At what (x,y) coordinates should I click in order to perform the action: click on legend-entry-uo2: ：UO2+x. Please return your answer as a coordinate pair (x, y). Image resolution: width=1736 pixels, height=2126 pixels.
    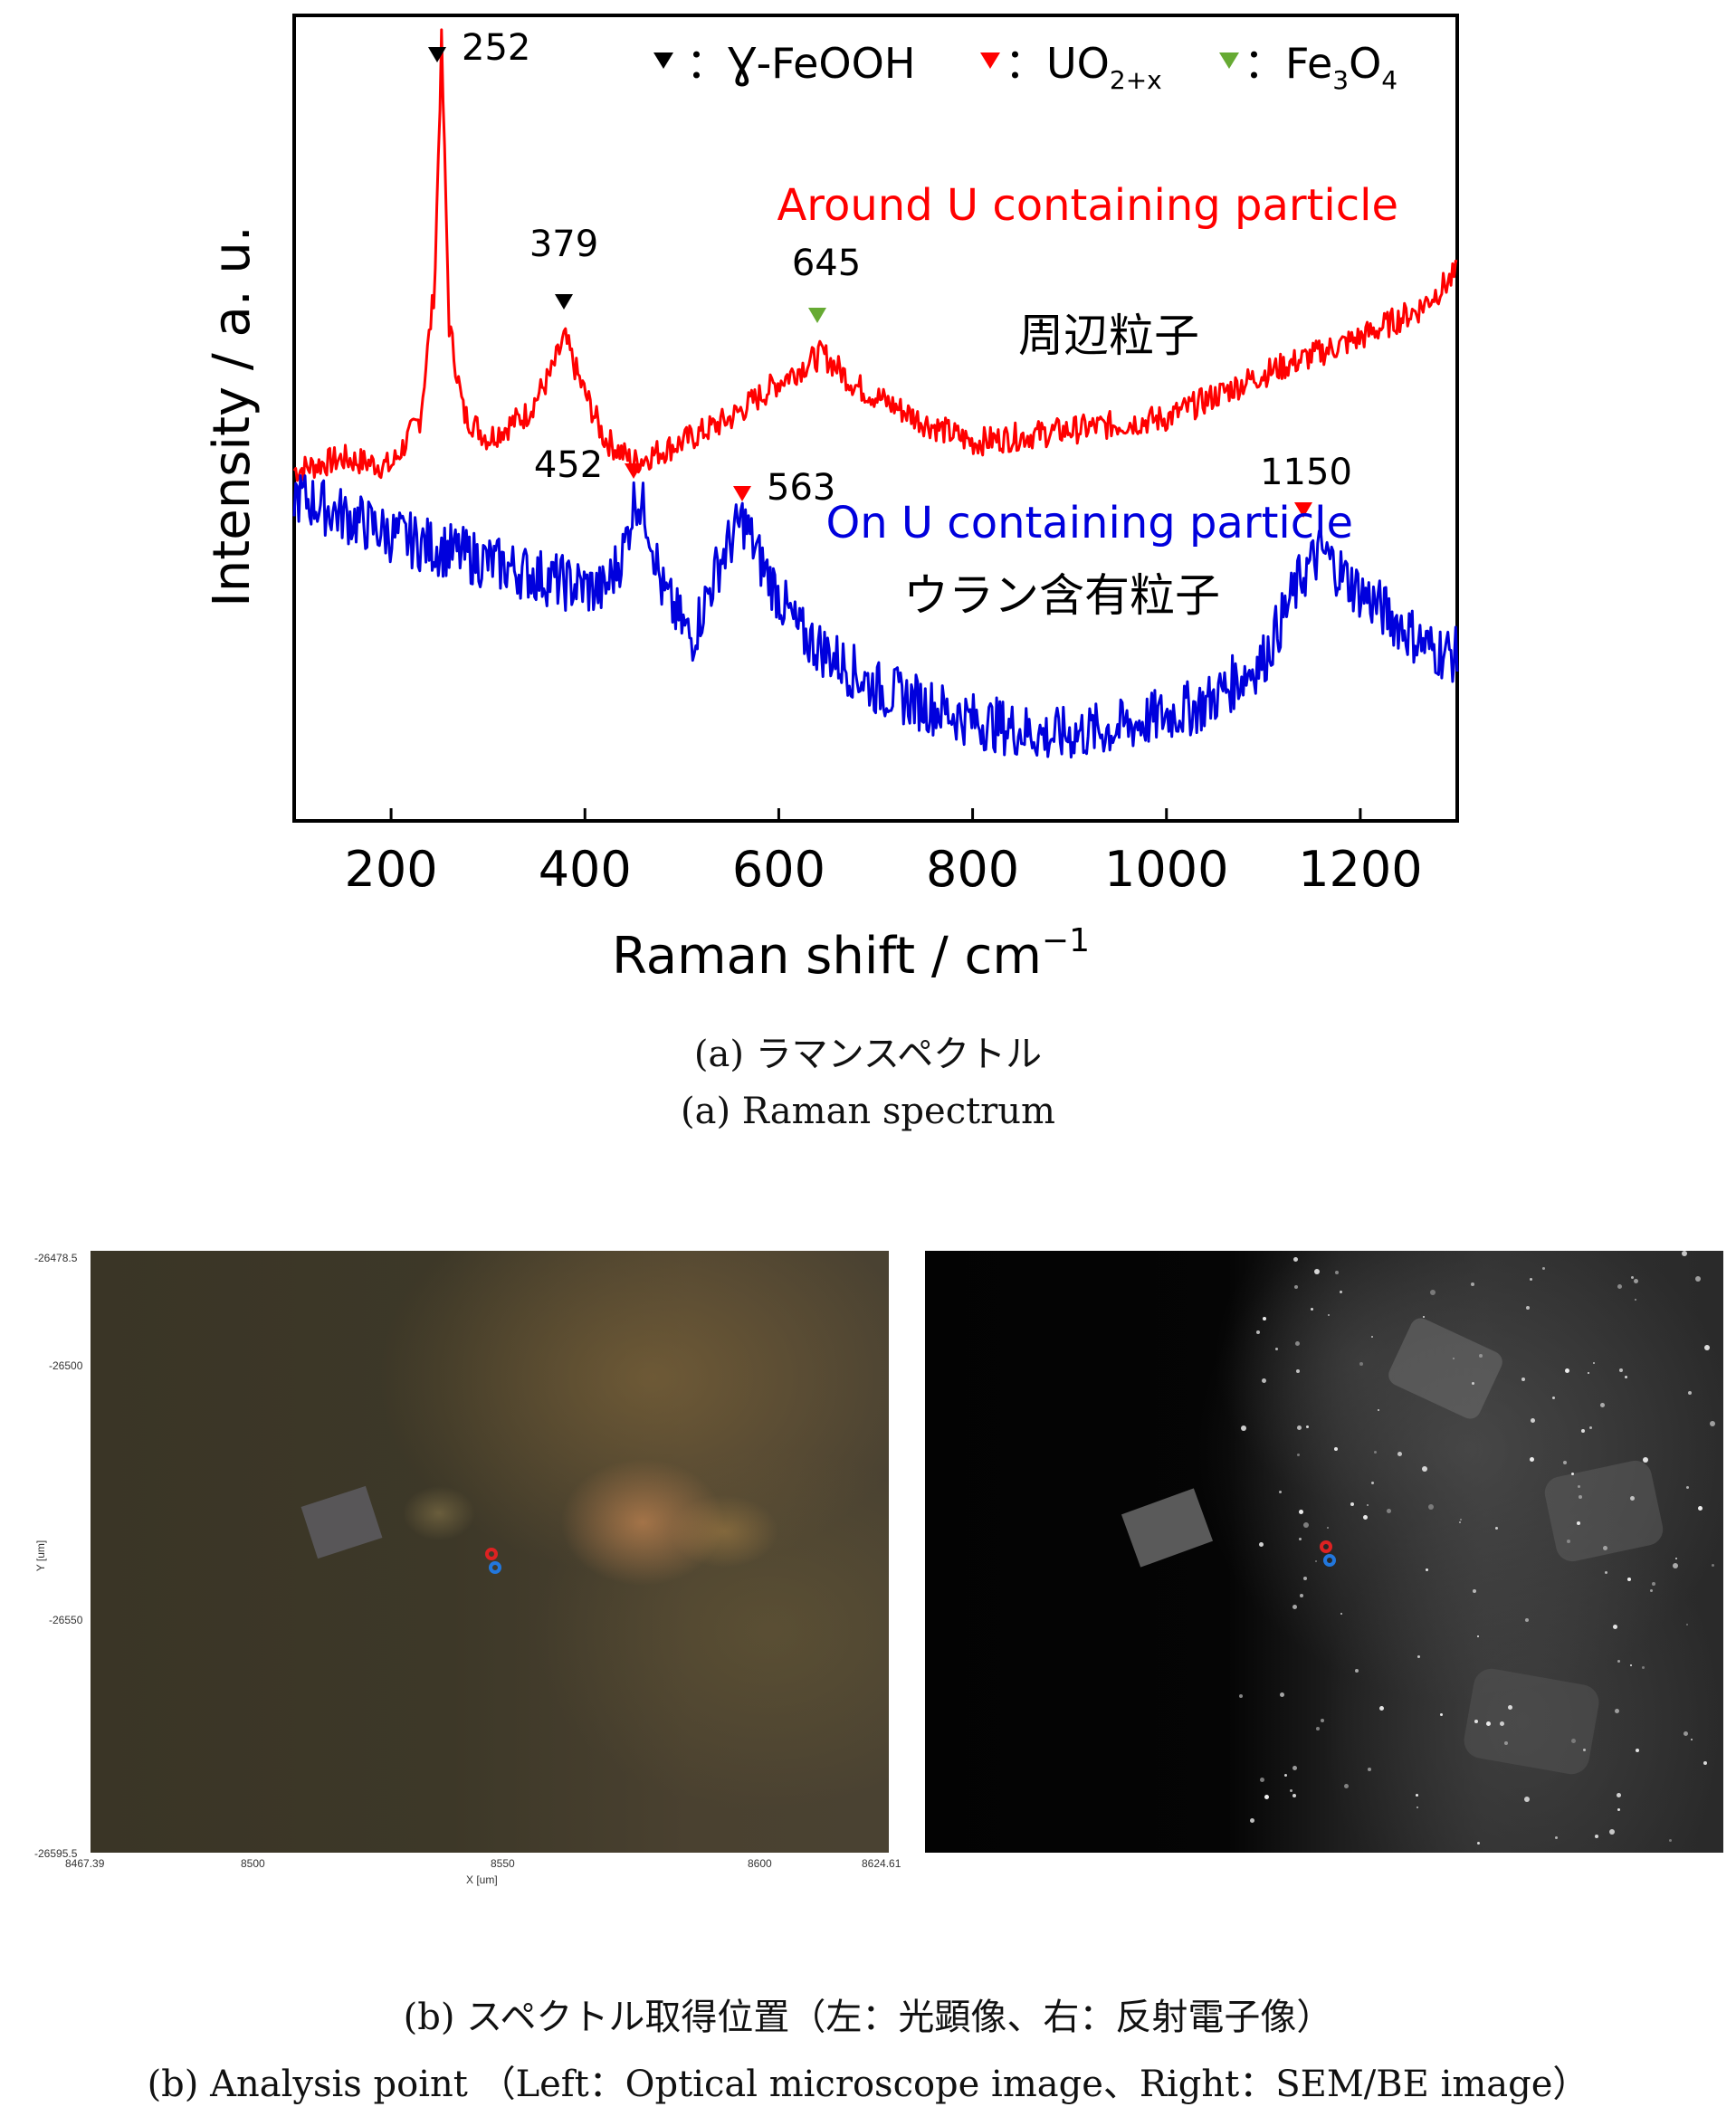
    Looking at the image, I should click on (1083, 67).